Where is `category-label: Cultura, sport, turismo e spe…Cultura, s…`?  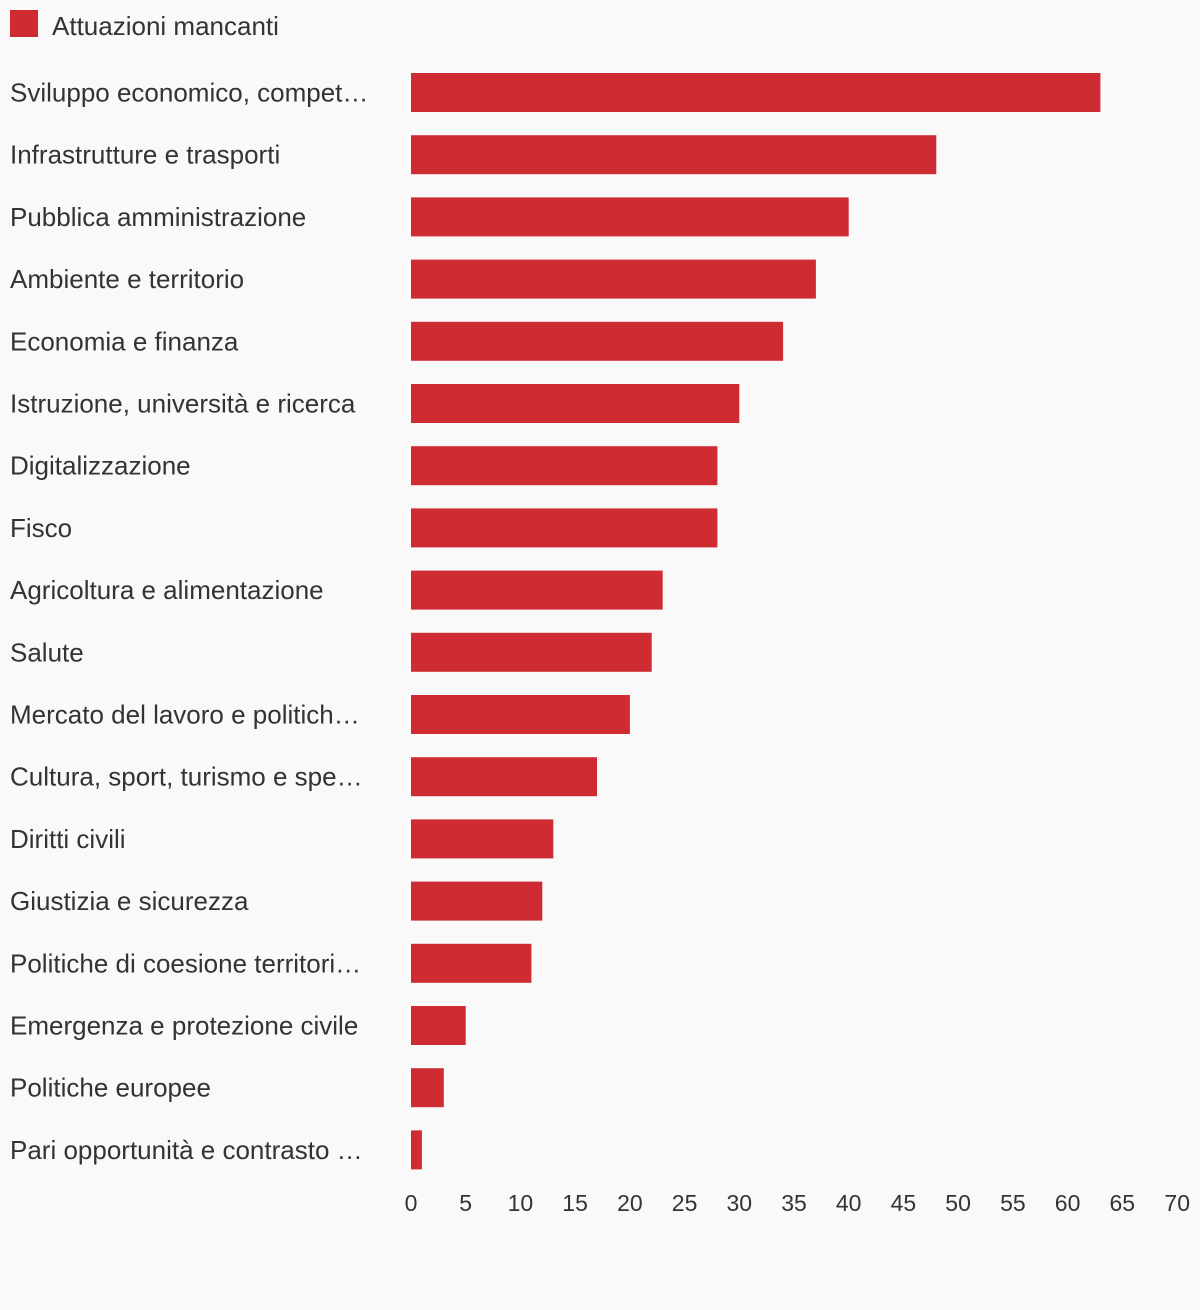 category-label: Cultura, sport, turismo e spe…Cultura, s… is located at coordinates (186, 777).